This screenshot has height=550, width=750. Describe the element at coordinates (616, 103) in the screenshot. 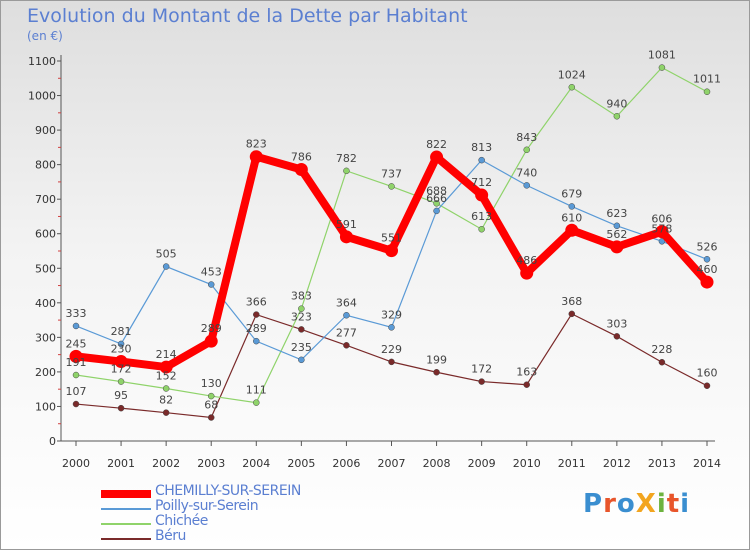

I see `data-label-chichee: 940` at that location.